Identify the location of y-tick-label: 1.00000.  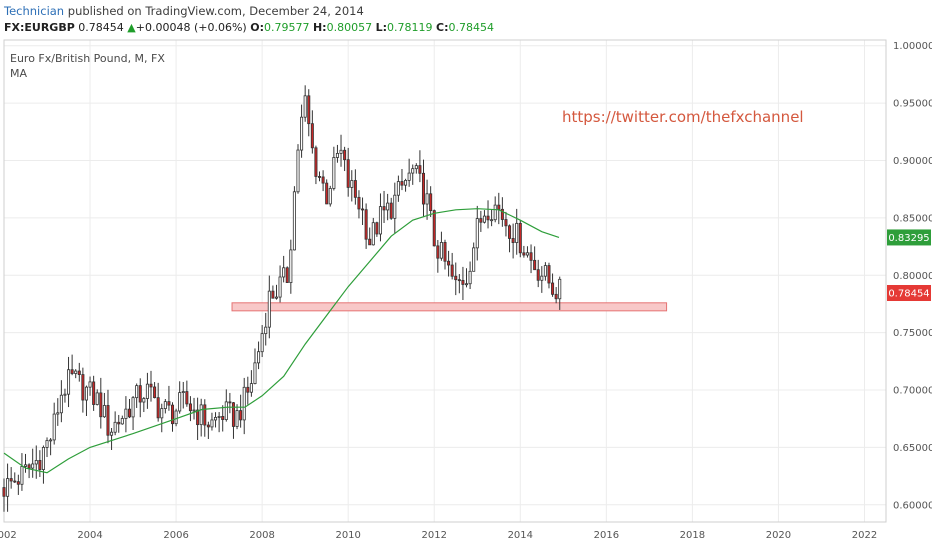
(912, 46).